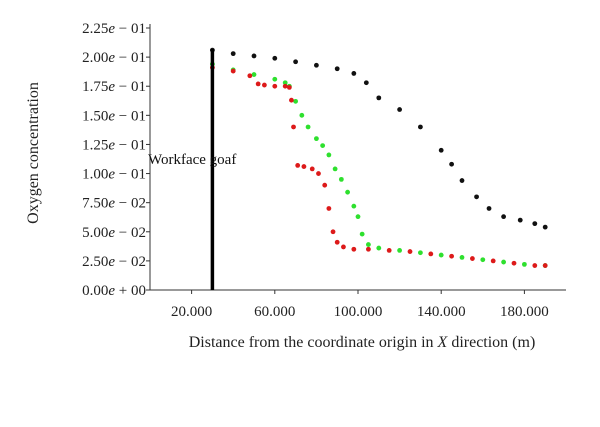 The height and width of the screenshot is (427, 600). What do you see at coordinates (192, 160) in the screenshot?
I see `workface-goaf-label: Workface goaf` at bounding box center [192, 160].